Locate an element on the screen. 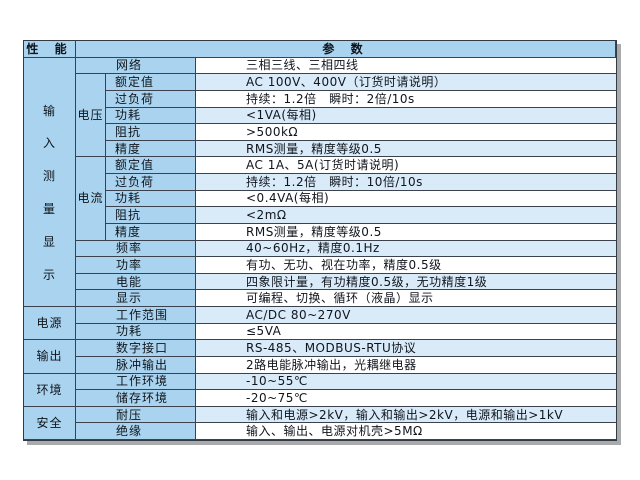  group-cell-current: 电流 is located at coordinates (91, 199).